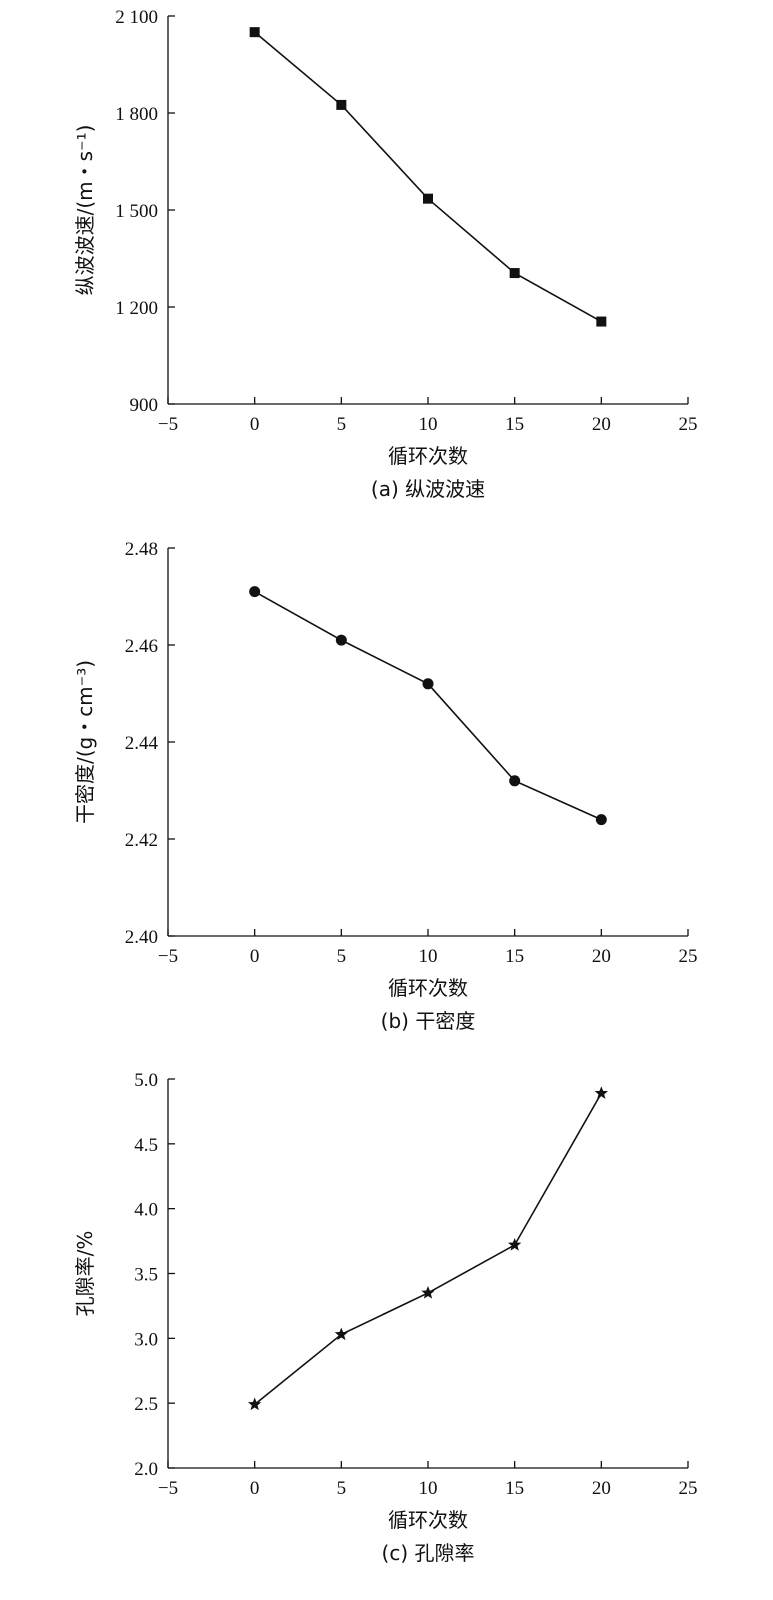 This screenshot has height=1600, width=773. What do you see at coordinates (136, 211) in the screenshot?
I see `y-tick-label: 1 500` at bounding box center [136, 211].